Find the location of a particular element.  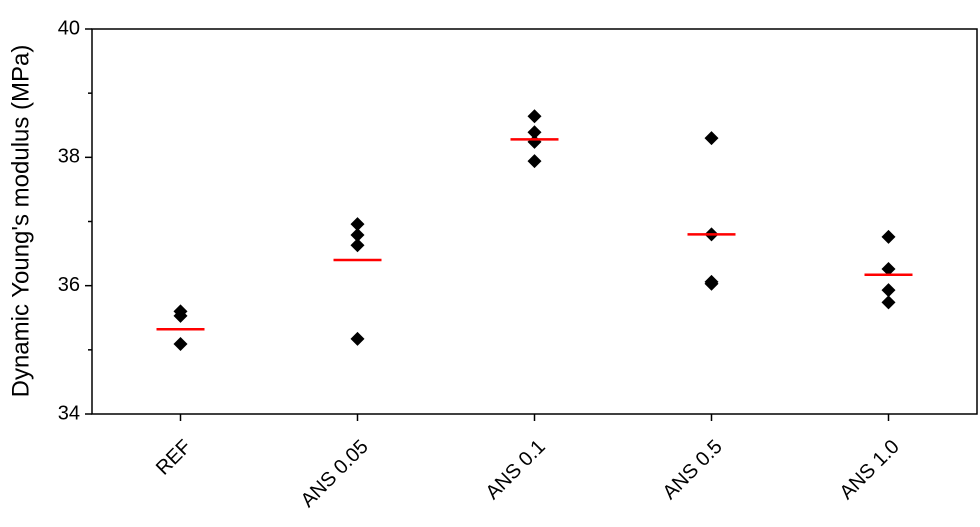

x-tick-label: ANS 0.1 is located at coordinates (516, 470).